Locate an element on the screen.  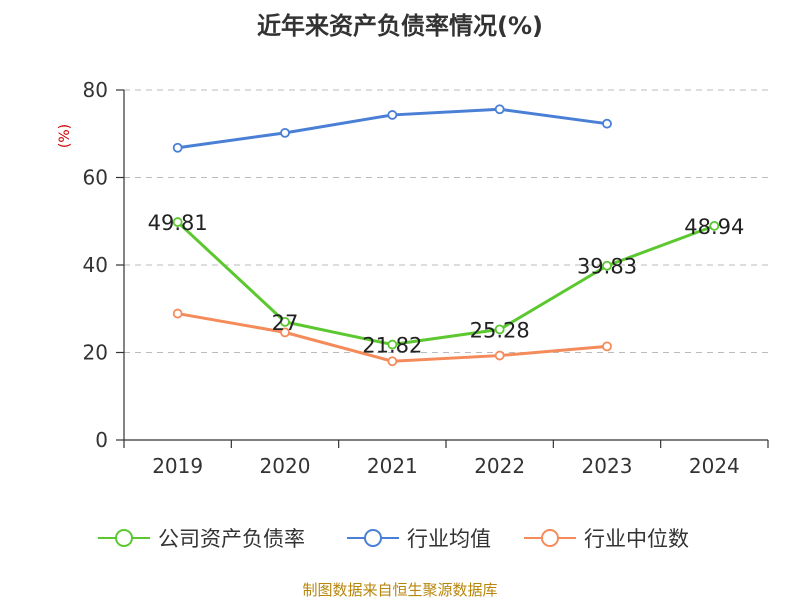
data-label: 25.28 is located at coordinates (500, 330).